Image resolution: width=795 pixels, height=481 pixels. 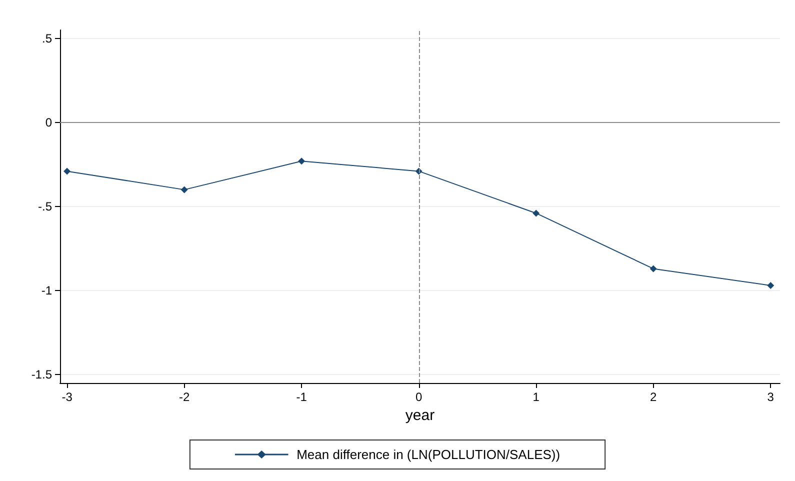 What do you see at coordinates (536, 397) in the screenshot?
I see `x-tick-label: 1` at bounding box center [536, 397].